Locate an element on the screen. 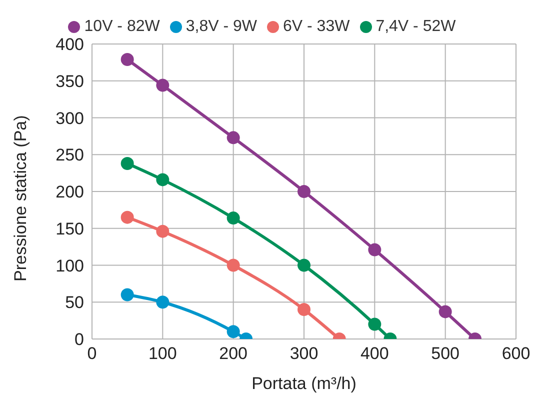 Image resolution: width=544 pixels, height=407 pixels. x-tick-label: 300 is located at coordinates (304, 354).